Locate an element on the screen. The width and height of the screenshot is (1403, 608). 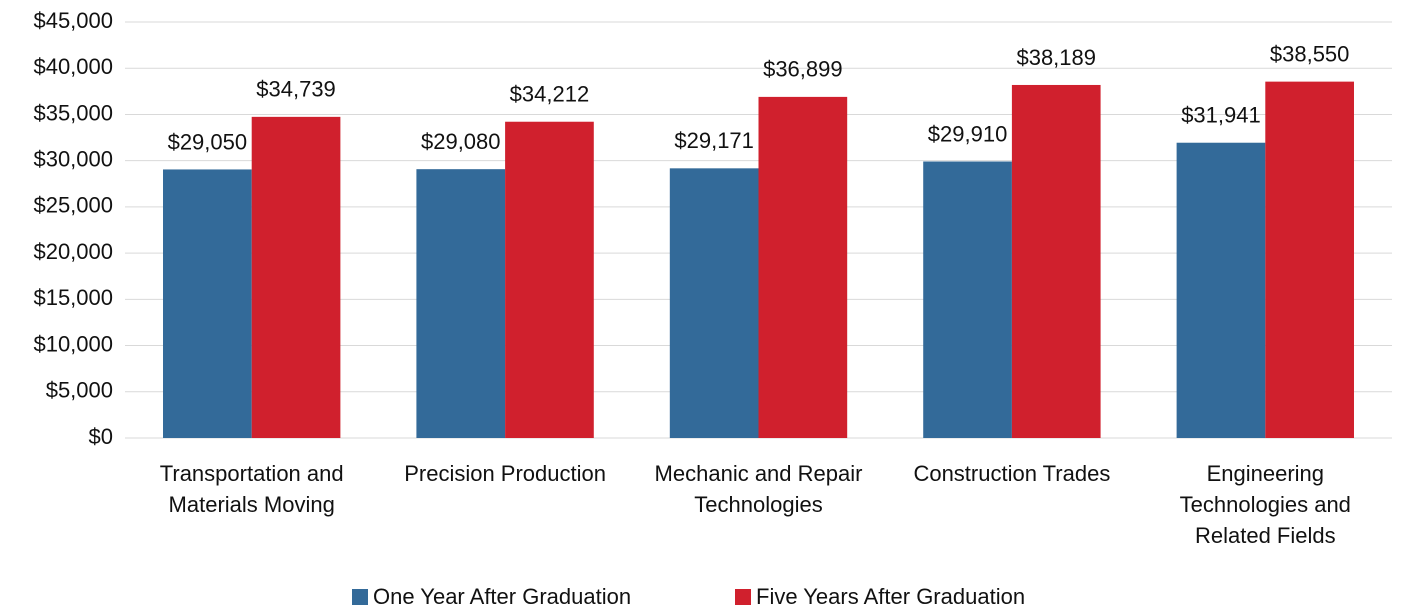
data-label: $29,910 is located at coordinates (968, 133).